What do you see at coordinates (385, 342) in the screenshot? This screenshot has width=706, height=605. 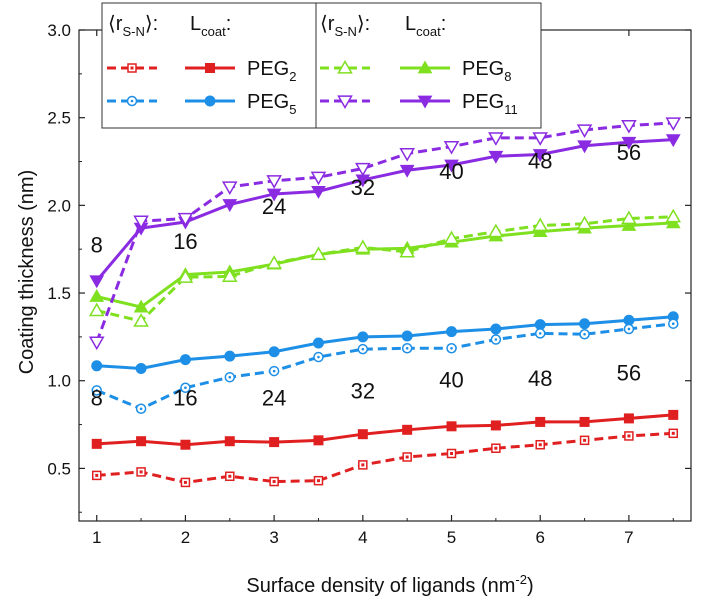 I see `series-peg5-lcoat` at bounding box center [385, 342].